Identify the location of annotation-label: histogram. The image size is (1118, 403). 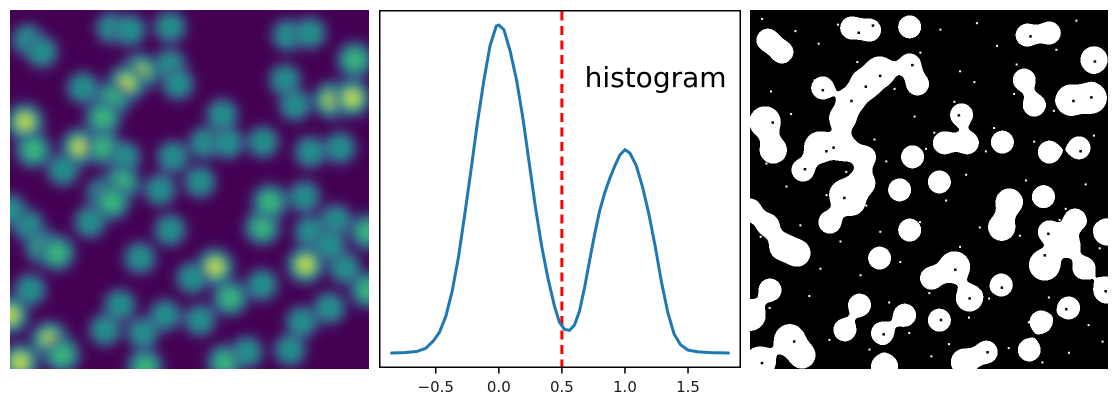
(656, 77).